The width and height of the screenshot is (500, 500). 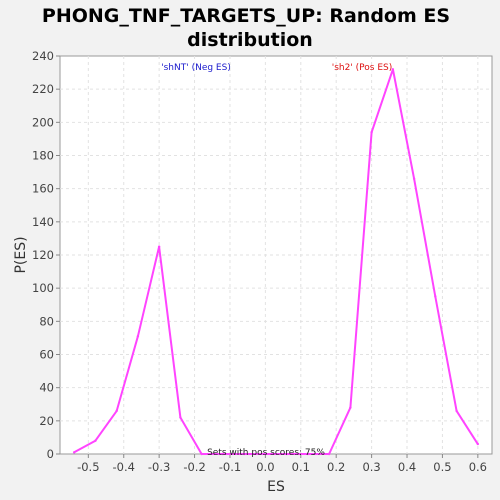 I want to click on y-tick-label: 120, so click(x=43, y=255).